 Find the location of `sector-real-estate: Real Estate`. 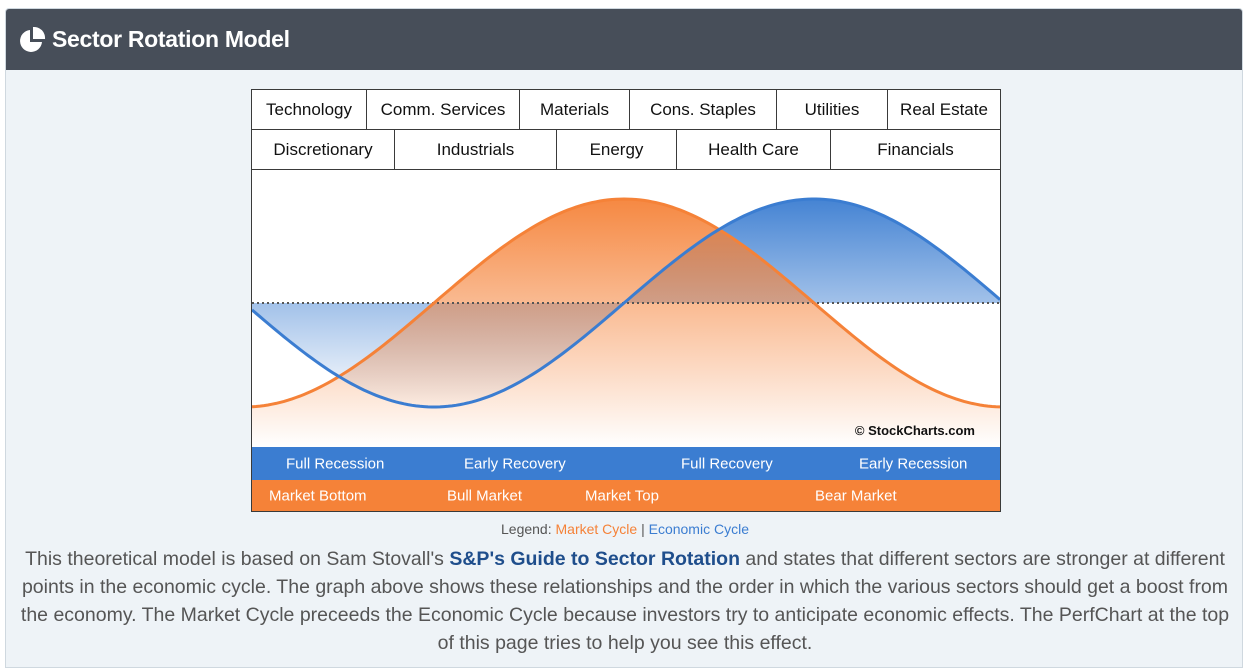

sector-real-estate: Real Estate is located at coordinates (944, 109).